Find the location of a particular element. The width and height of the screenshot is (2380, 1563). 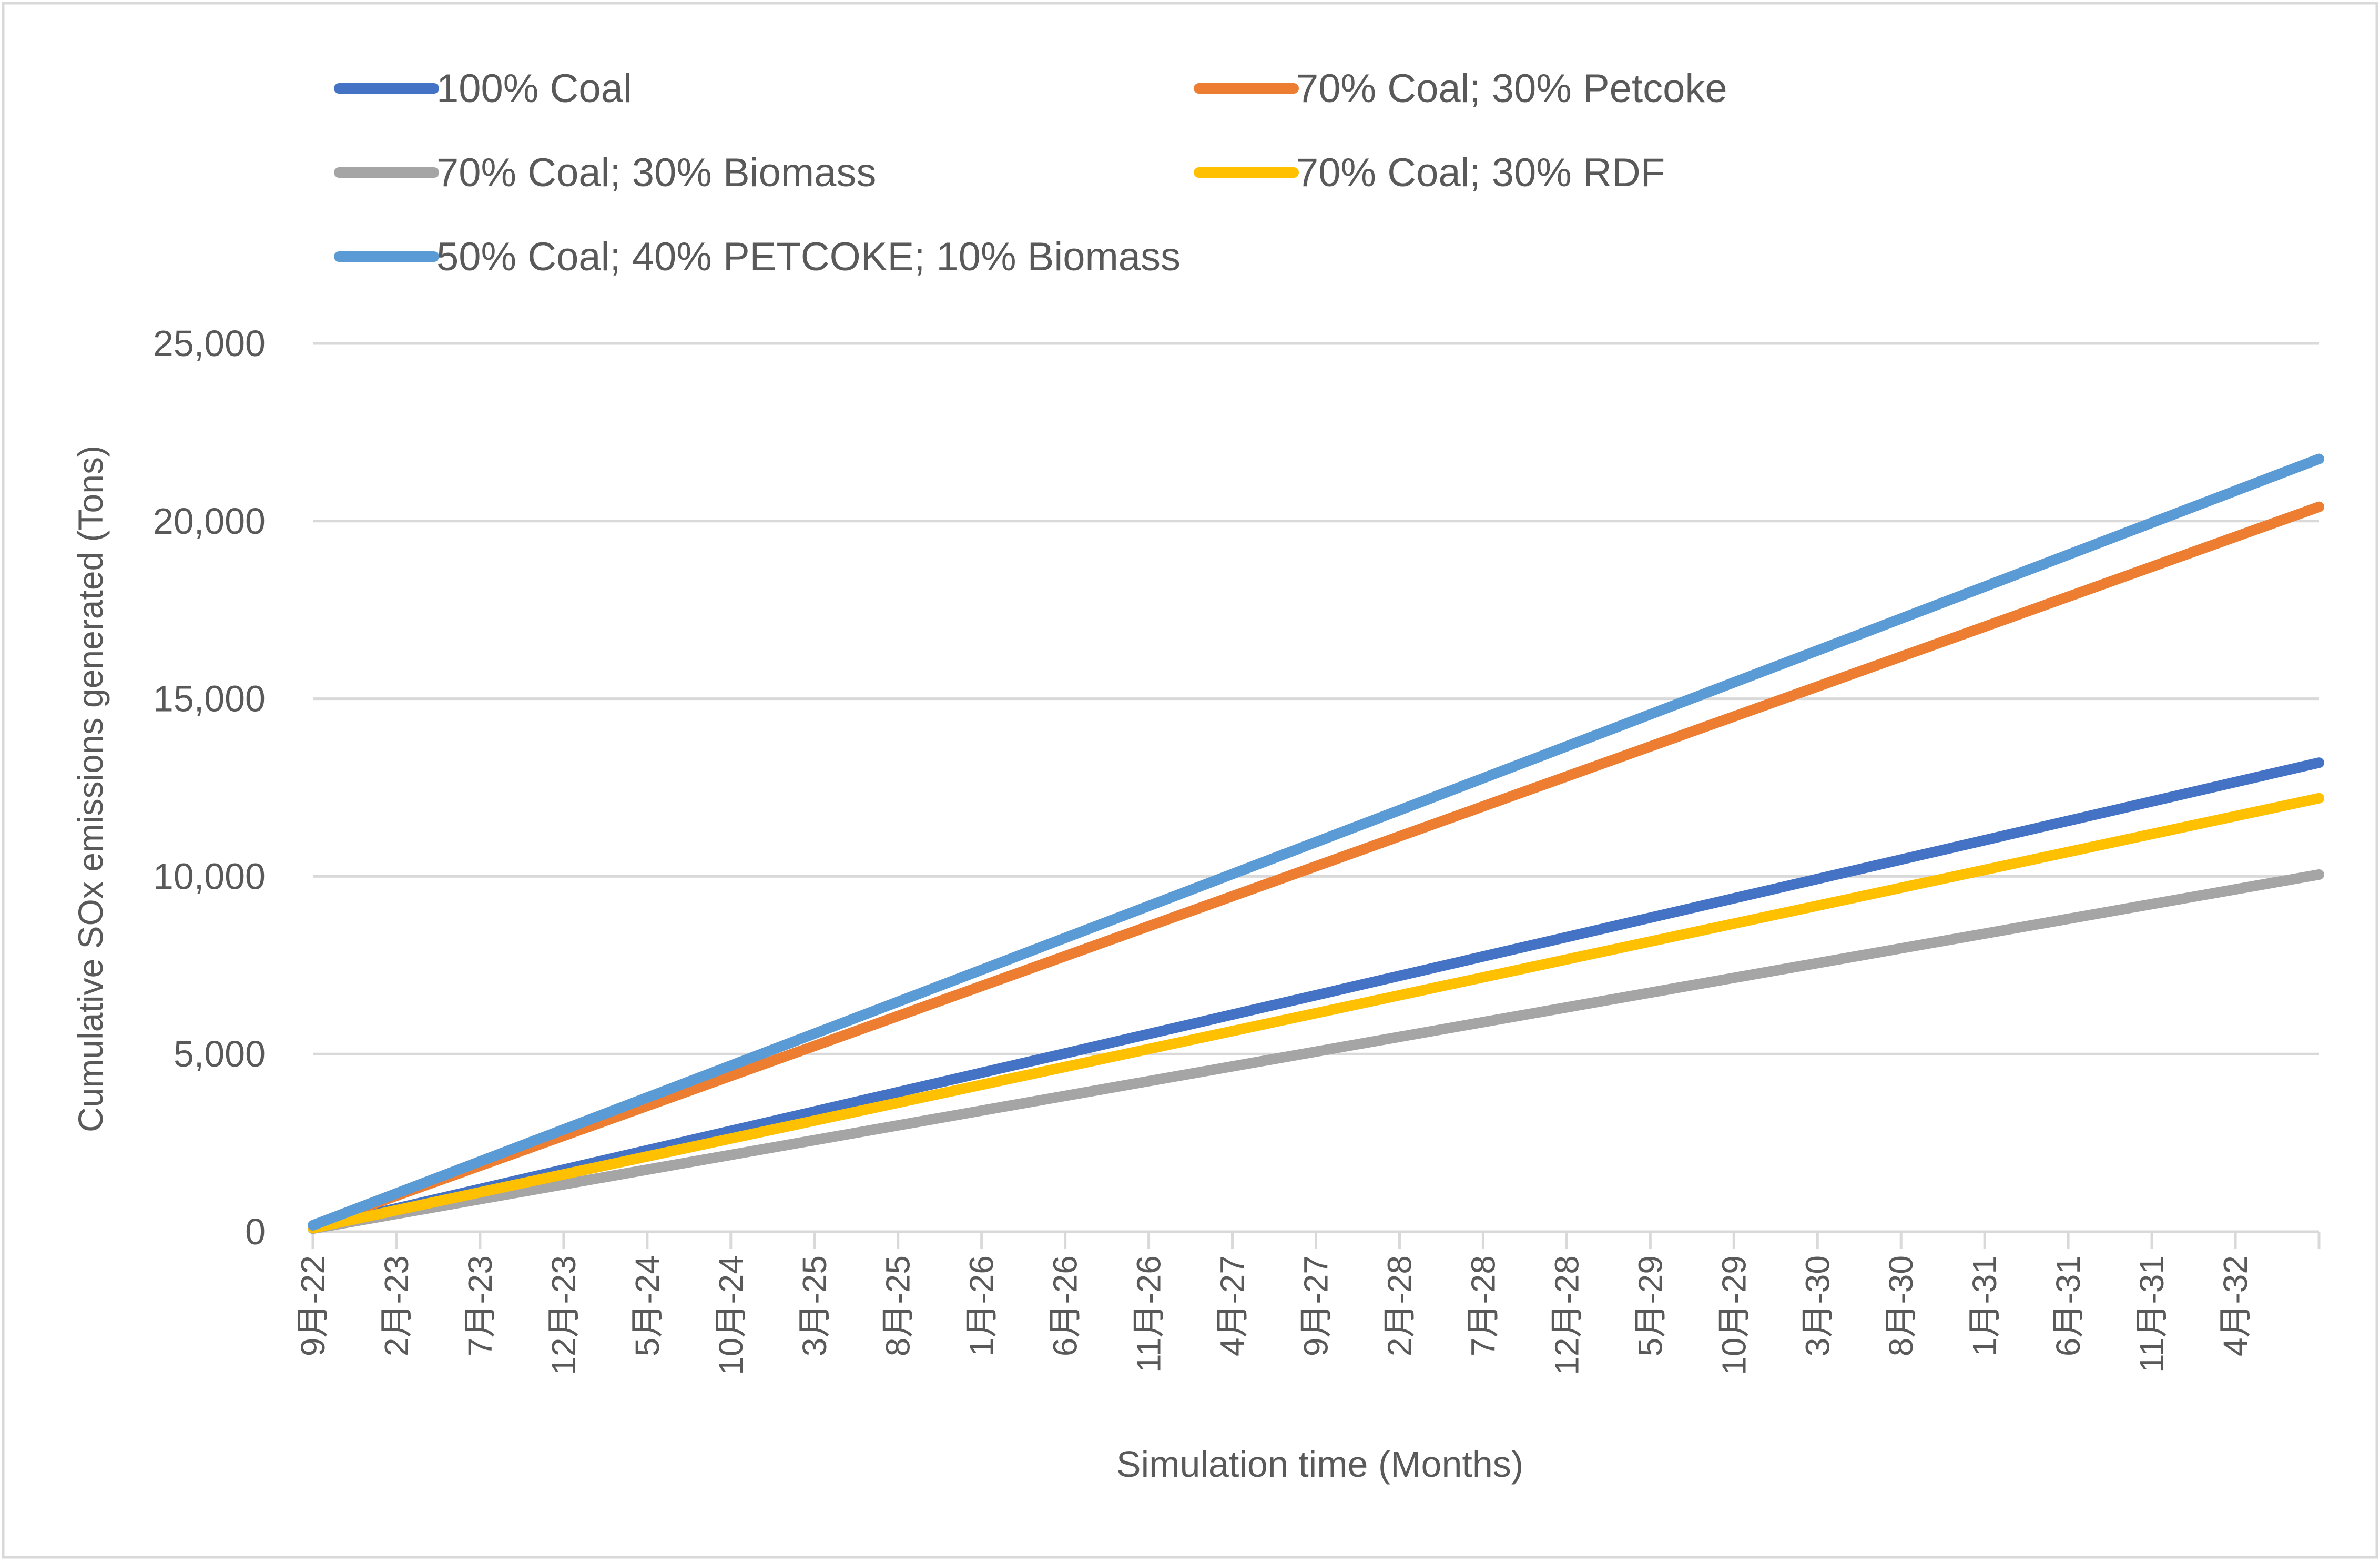

y-tick-label: 15,000 is located at coordinates (209, 698).